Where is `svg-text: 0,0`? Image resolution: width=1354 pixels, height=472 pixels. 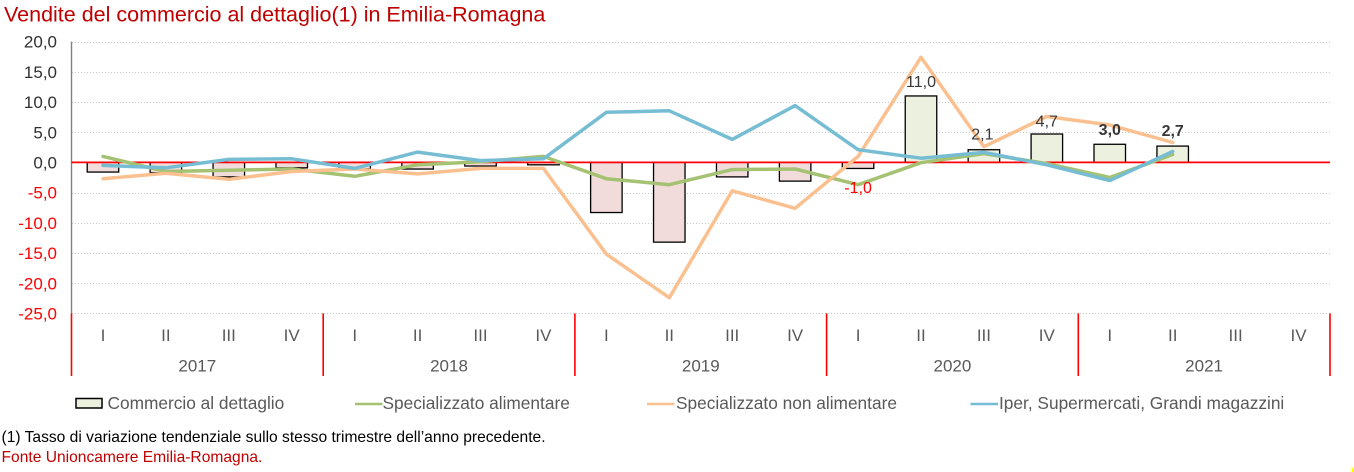
svg-text: 0,0 is located at coordinates (45, 163).